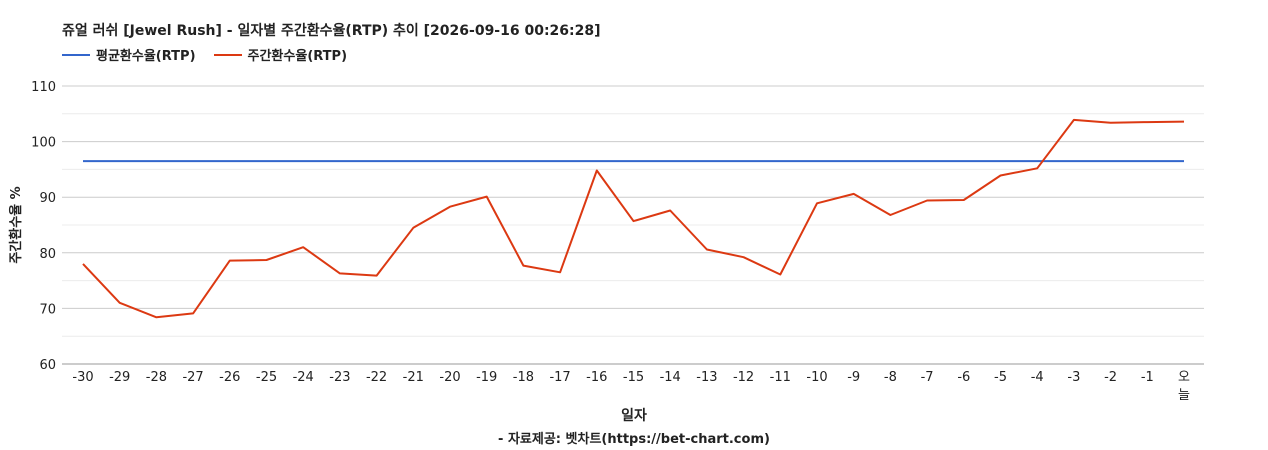  Describe the element at coordinates (743, 377) in the screenshot. I see `x-tick-label: -12` at that location.